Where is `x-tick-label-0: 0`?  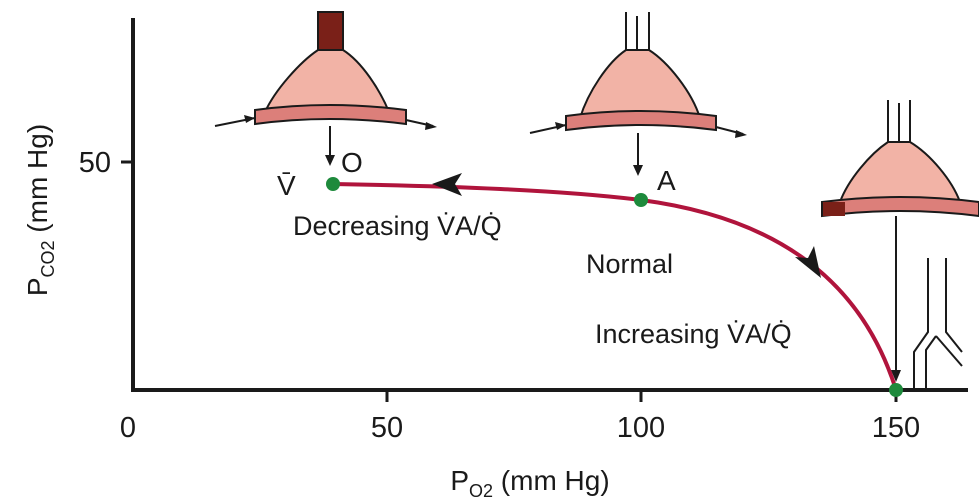
x-tick-label-0: 0 is located at coordinates (128, 428).